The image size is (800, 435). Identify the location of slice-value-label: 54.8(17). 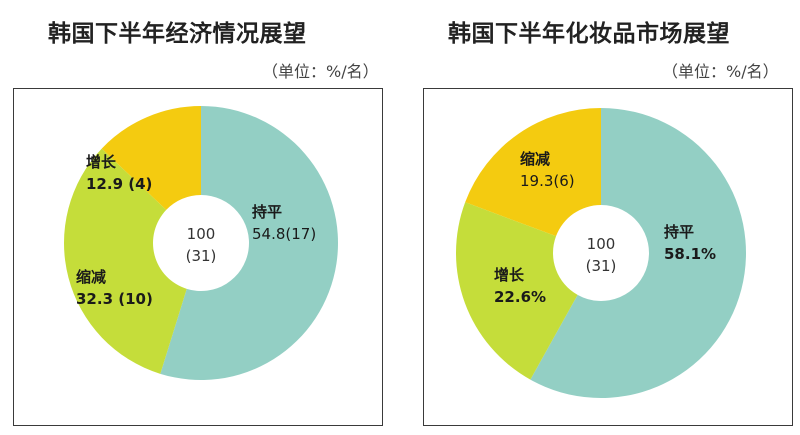
(284, 234).